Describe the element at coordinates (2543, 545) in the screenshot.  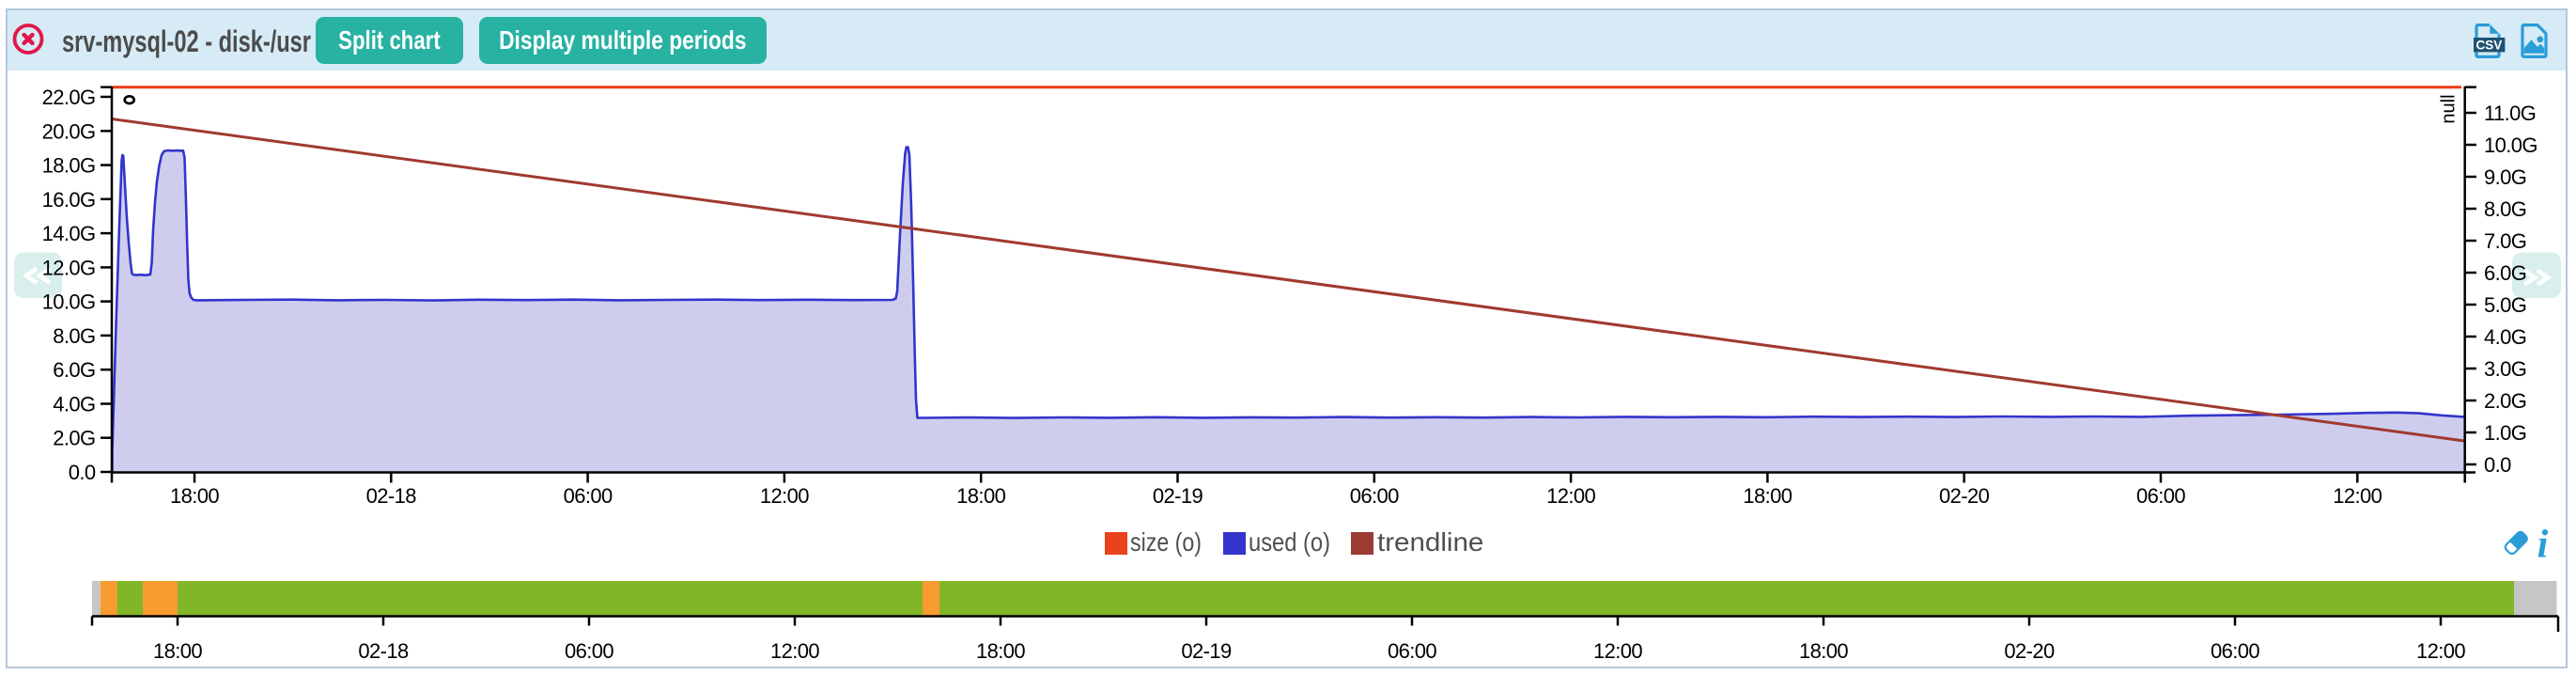
I see `svg-text: i` at that location.